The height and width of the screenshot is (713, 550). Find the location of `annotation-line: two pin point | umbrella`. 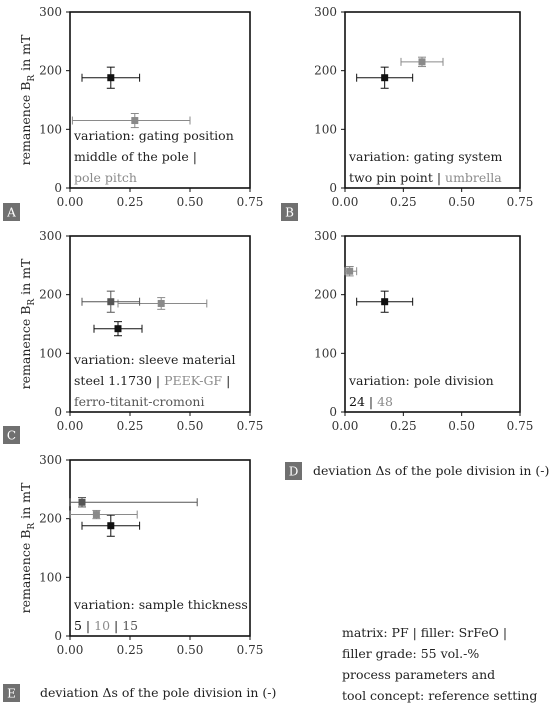

annotation-line: two pin point | umbrella is located at coordinates (425, 177).